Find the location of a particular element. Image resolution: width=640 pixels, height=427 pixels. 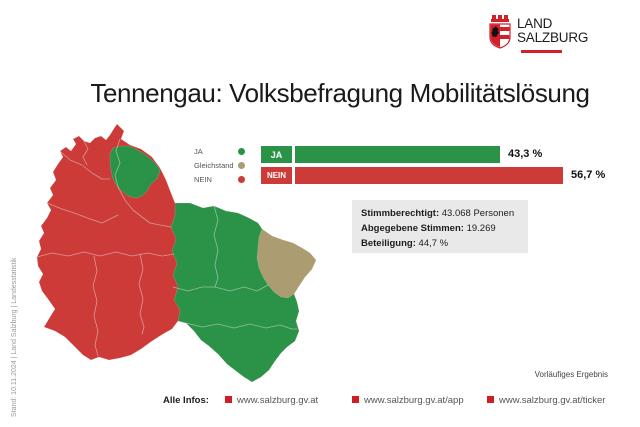

preliminary-result-note: Vorläufiges Ergebnis is located at coordinates (571, 374).